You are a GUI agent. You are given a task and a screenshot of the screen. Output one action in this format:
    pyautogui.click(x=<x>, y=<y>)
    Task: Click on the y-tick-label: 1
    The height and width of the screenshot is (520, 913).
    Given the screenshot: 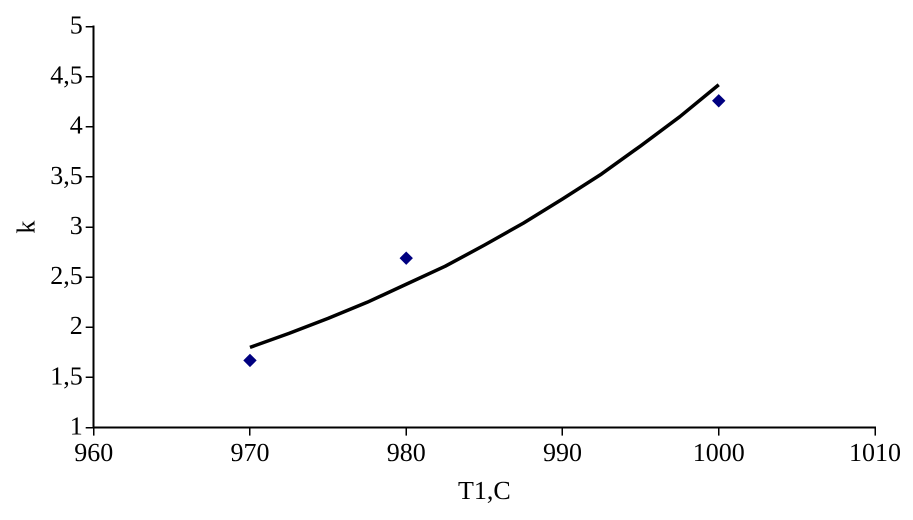 What is the action you would take?
    pyautogui.click(x=76, y=425)
    